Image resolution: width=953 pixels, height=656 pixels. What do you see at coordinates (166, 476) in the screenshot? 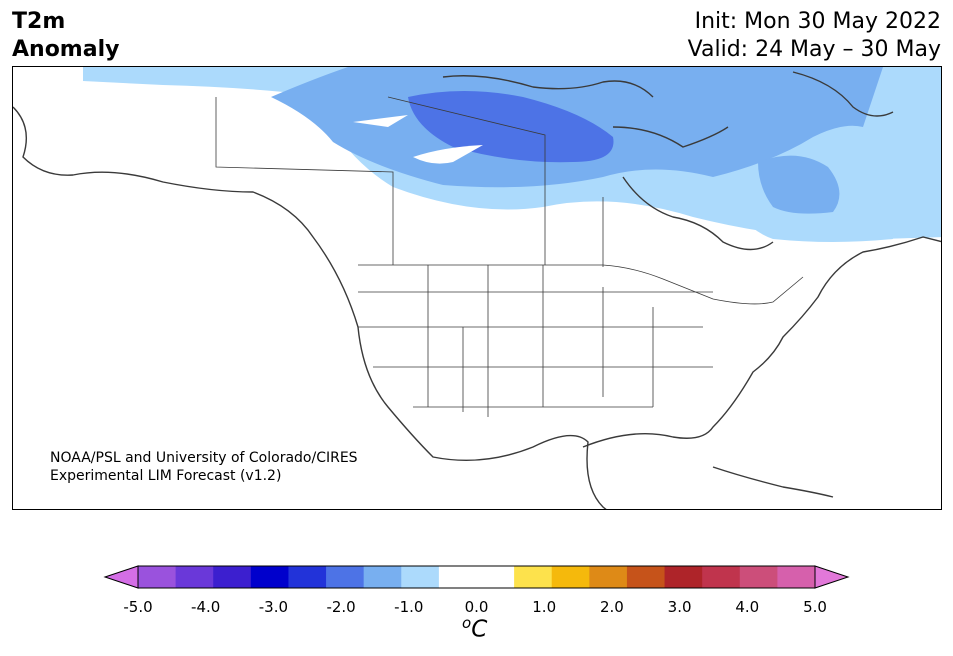
I see `credit-line2: Experimental LIM Forecast (v1.2)` at bounding box center [166, 476].